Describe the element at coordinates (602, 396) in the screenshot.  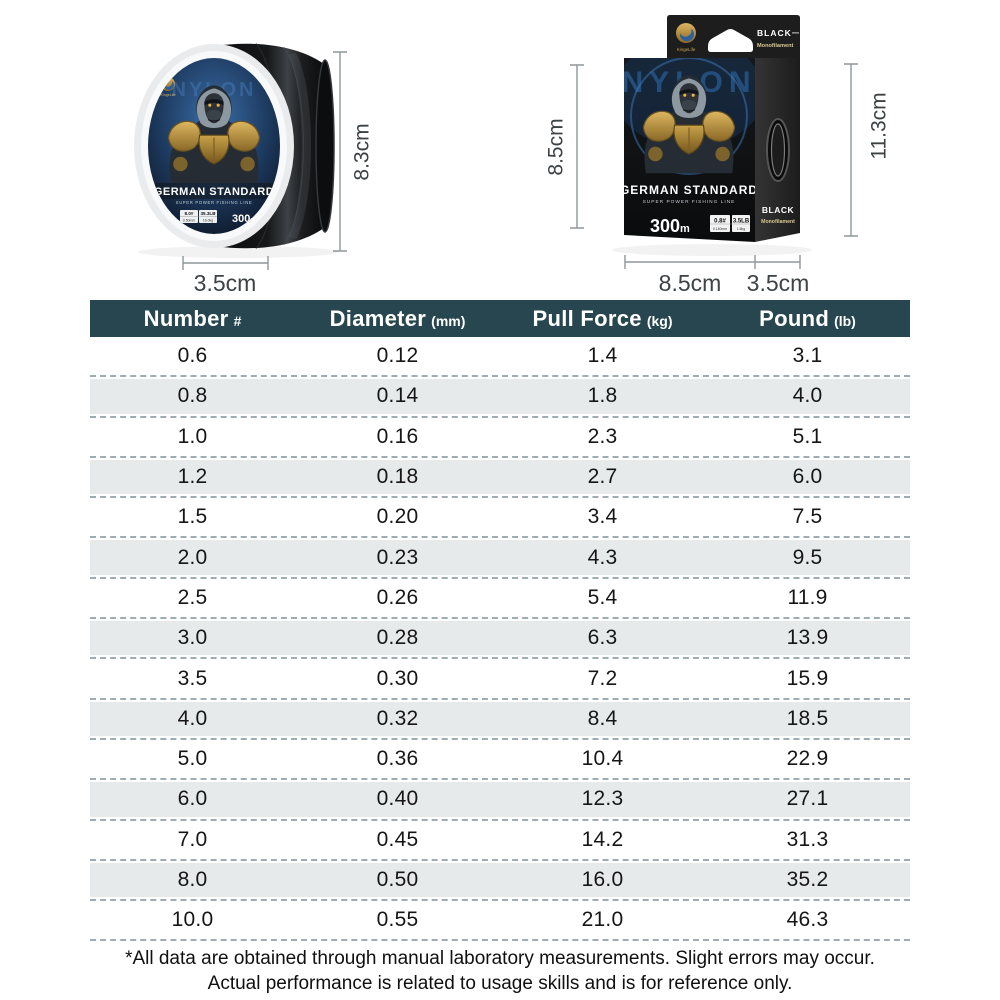
I see `cell-pull-force: 1.8` at that location.